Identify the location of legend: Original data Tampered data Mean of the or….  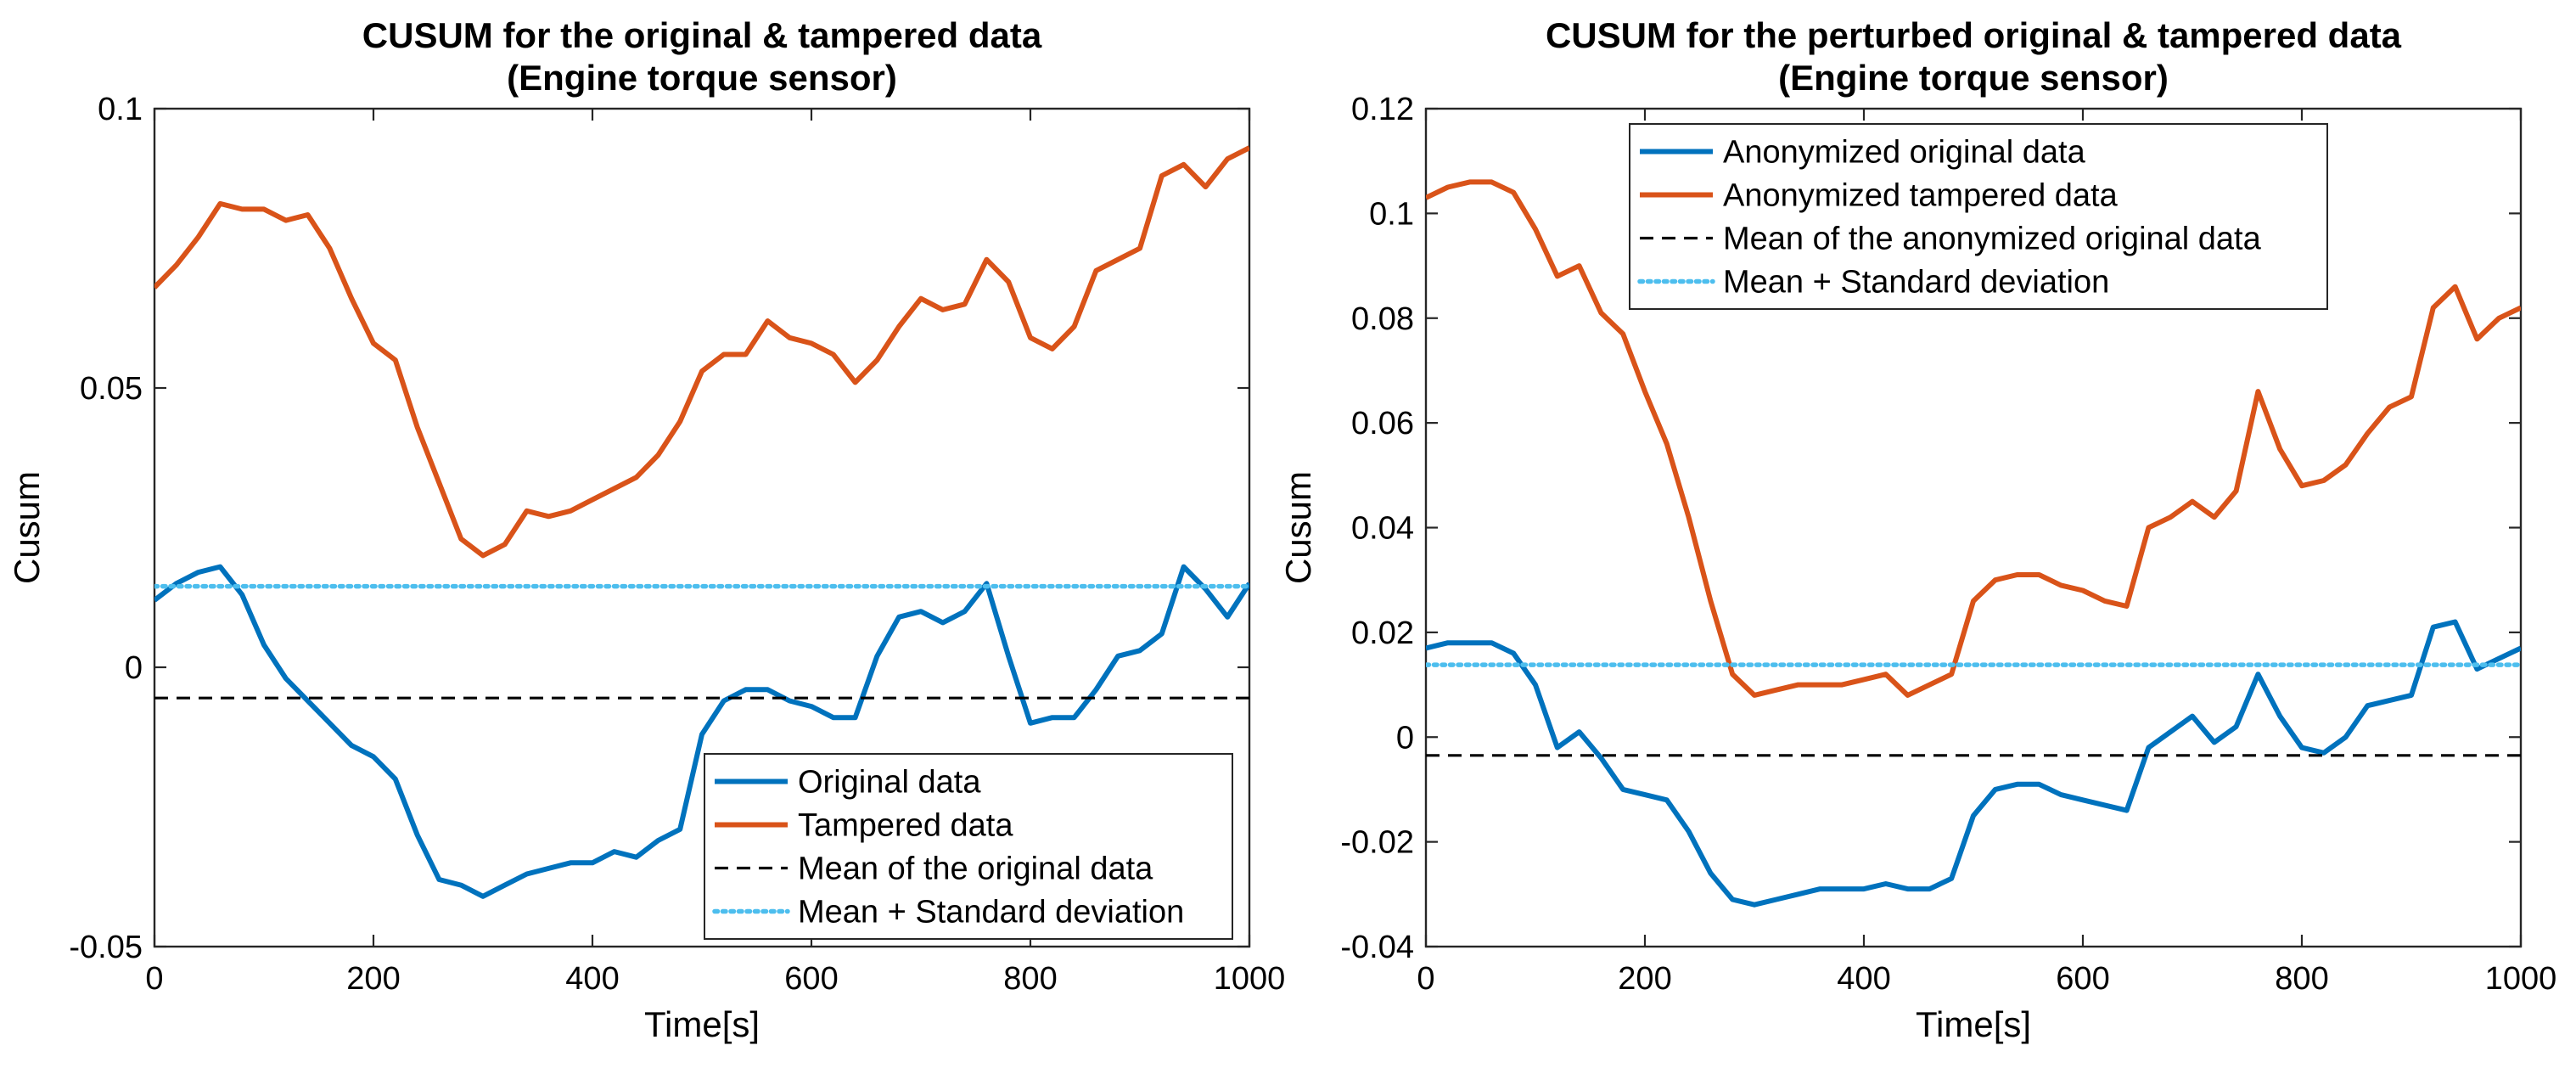
(968, 847).